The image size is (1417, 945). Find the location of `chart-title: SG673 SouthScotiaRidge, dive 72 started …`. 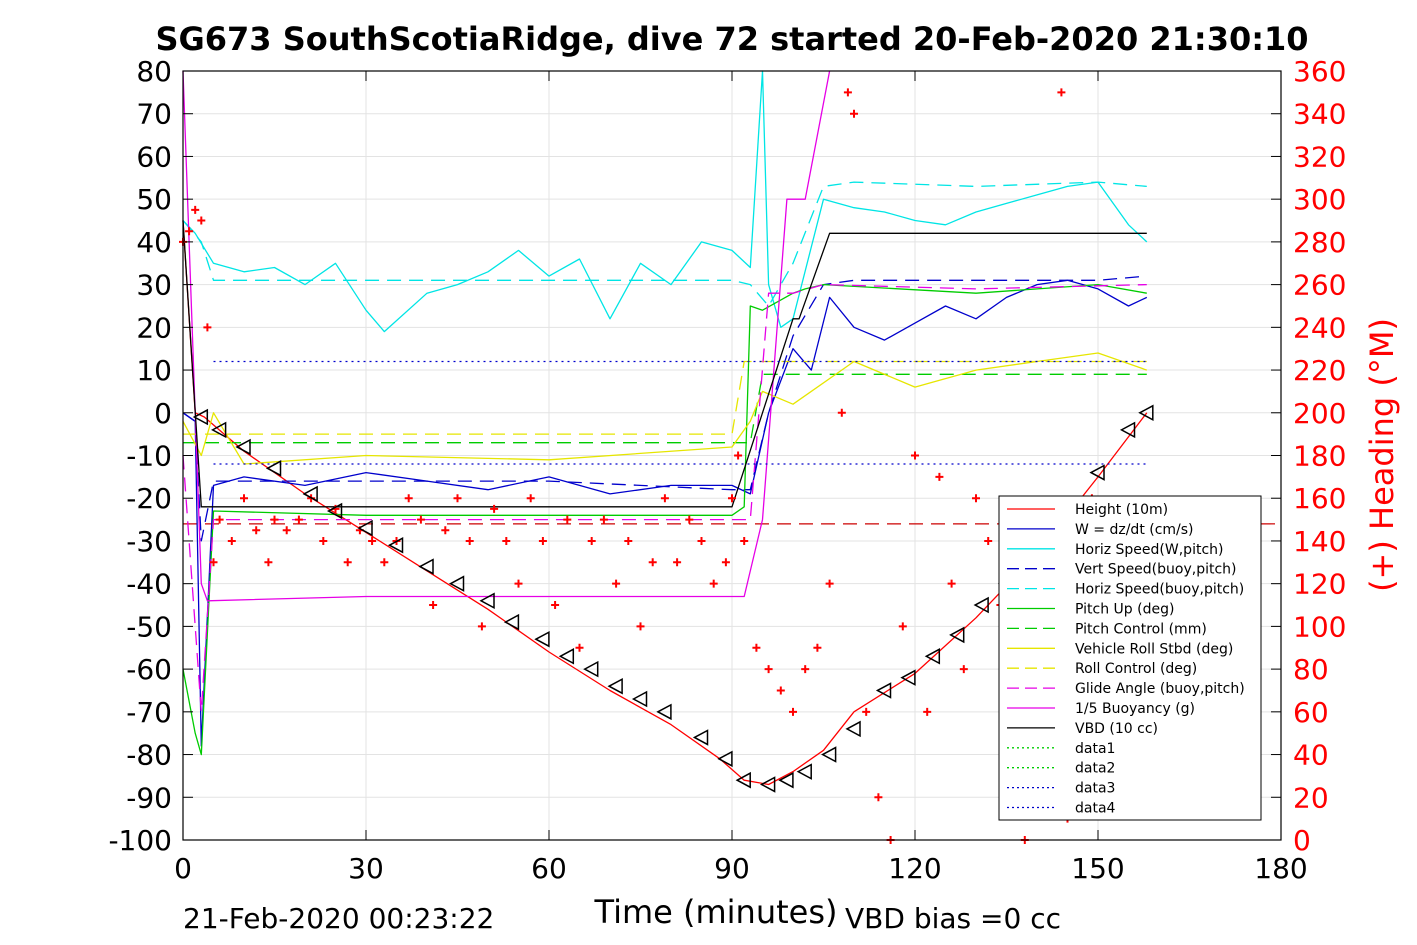

chart-title: SG673 SouthScotiaRidge, dive 72 started … is located at coordinates (731, 39).